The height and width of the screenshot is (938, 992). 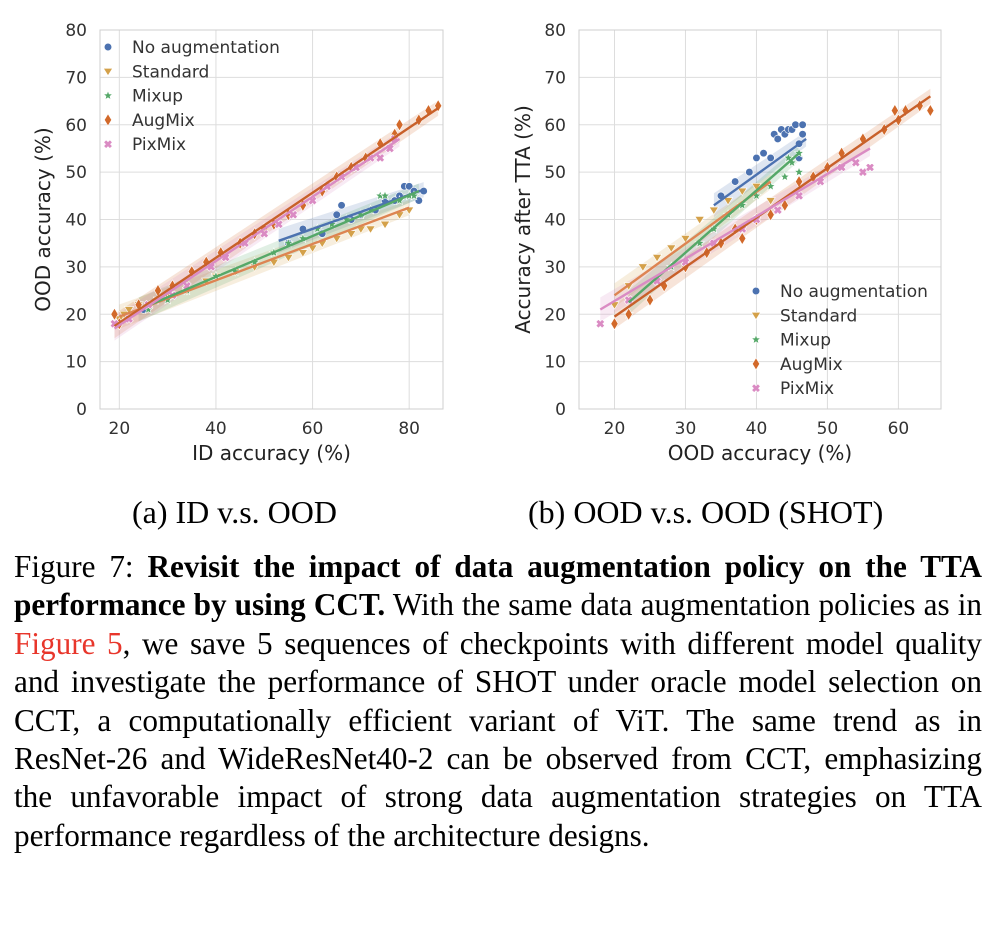 What do you see at coordinates (68, 643) in the screenshot?
I see `figure-5-link: Figure 5` at bounding box center [68, 643].